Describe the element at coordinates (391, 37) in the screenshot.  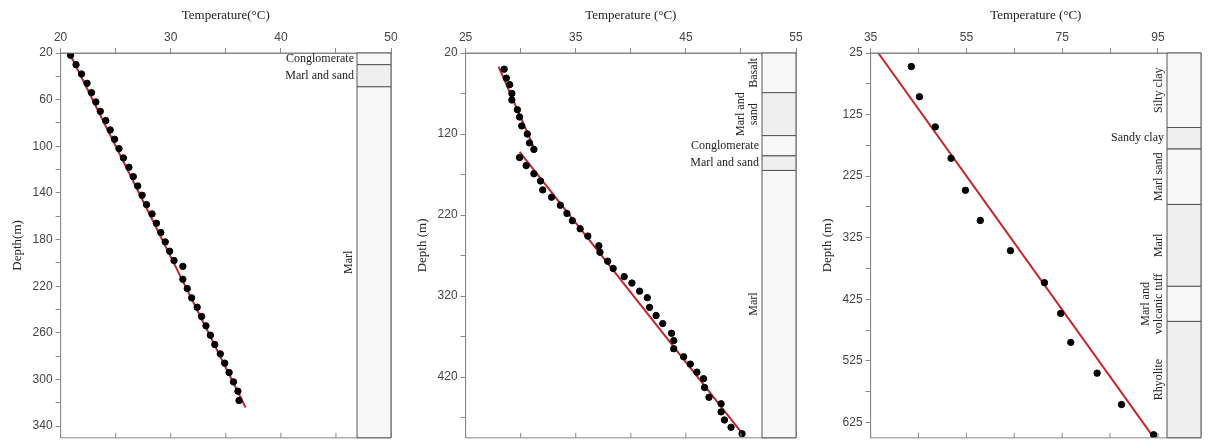
I see `x-tick-label: 50` at that location.